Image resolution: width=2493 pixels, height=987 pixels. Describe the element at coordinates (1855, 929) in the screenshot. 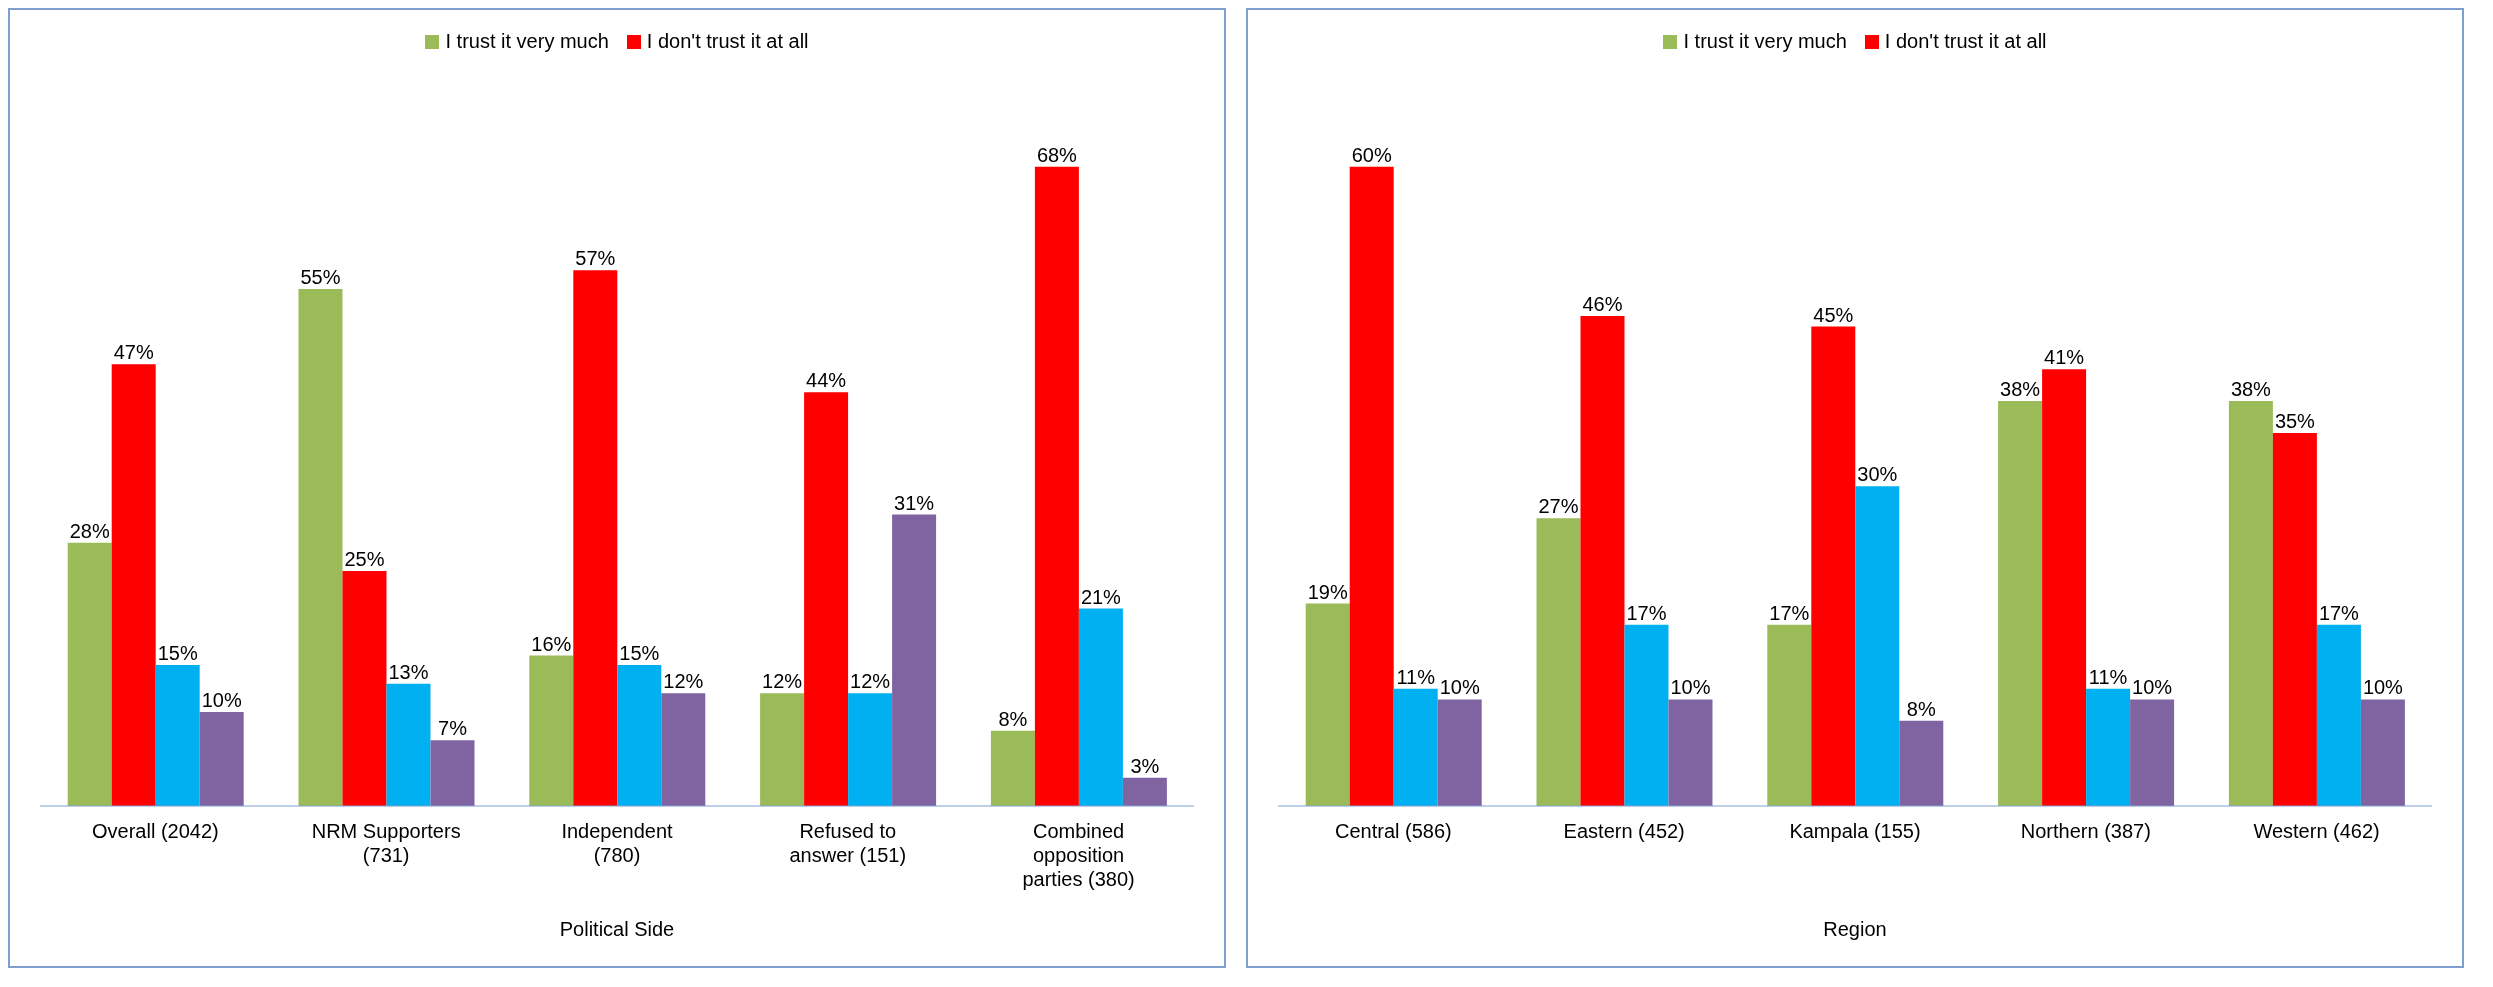

I see `x-axis-title: Region` at that location.